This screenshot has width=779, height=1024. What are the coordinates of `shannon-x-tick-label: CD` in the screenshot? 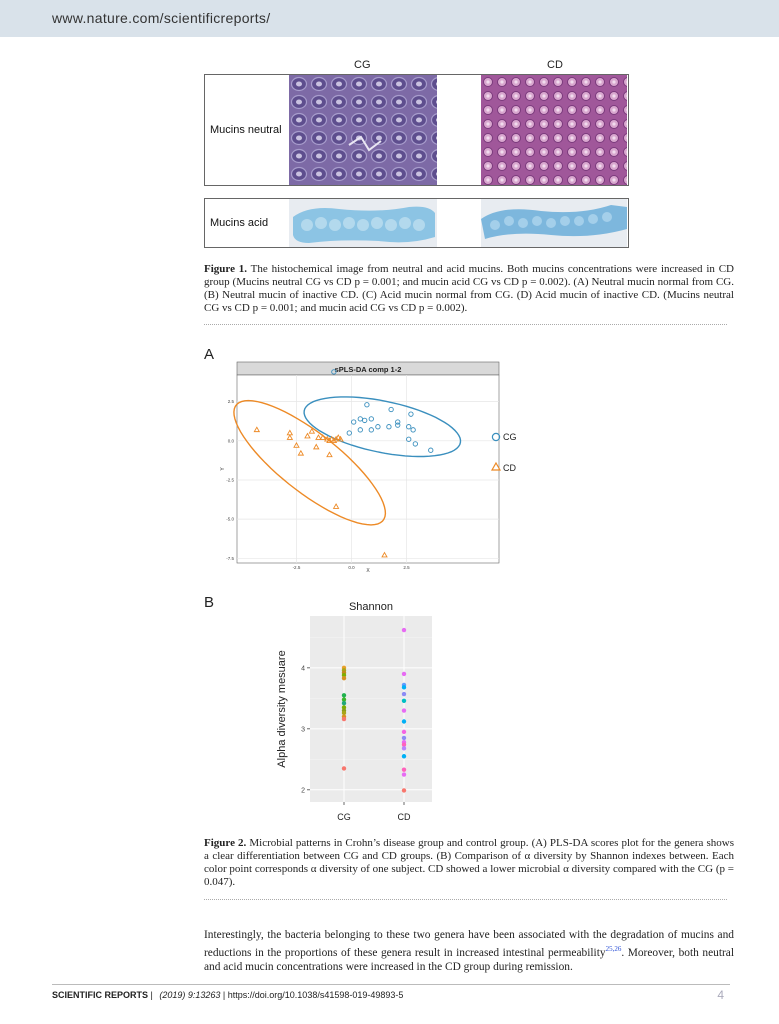 It's located at (404, 817).